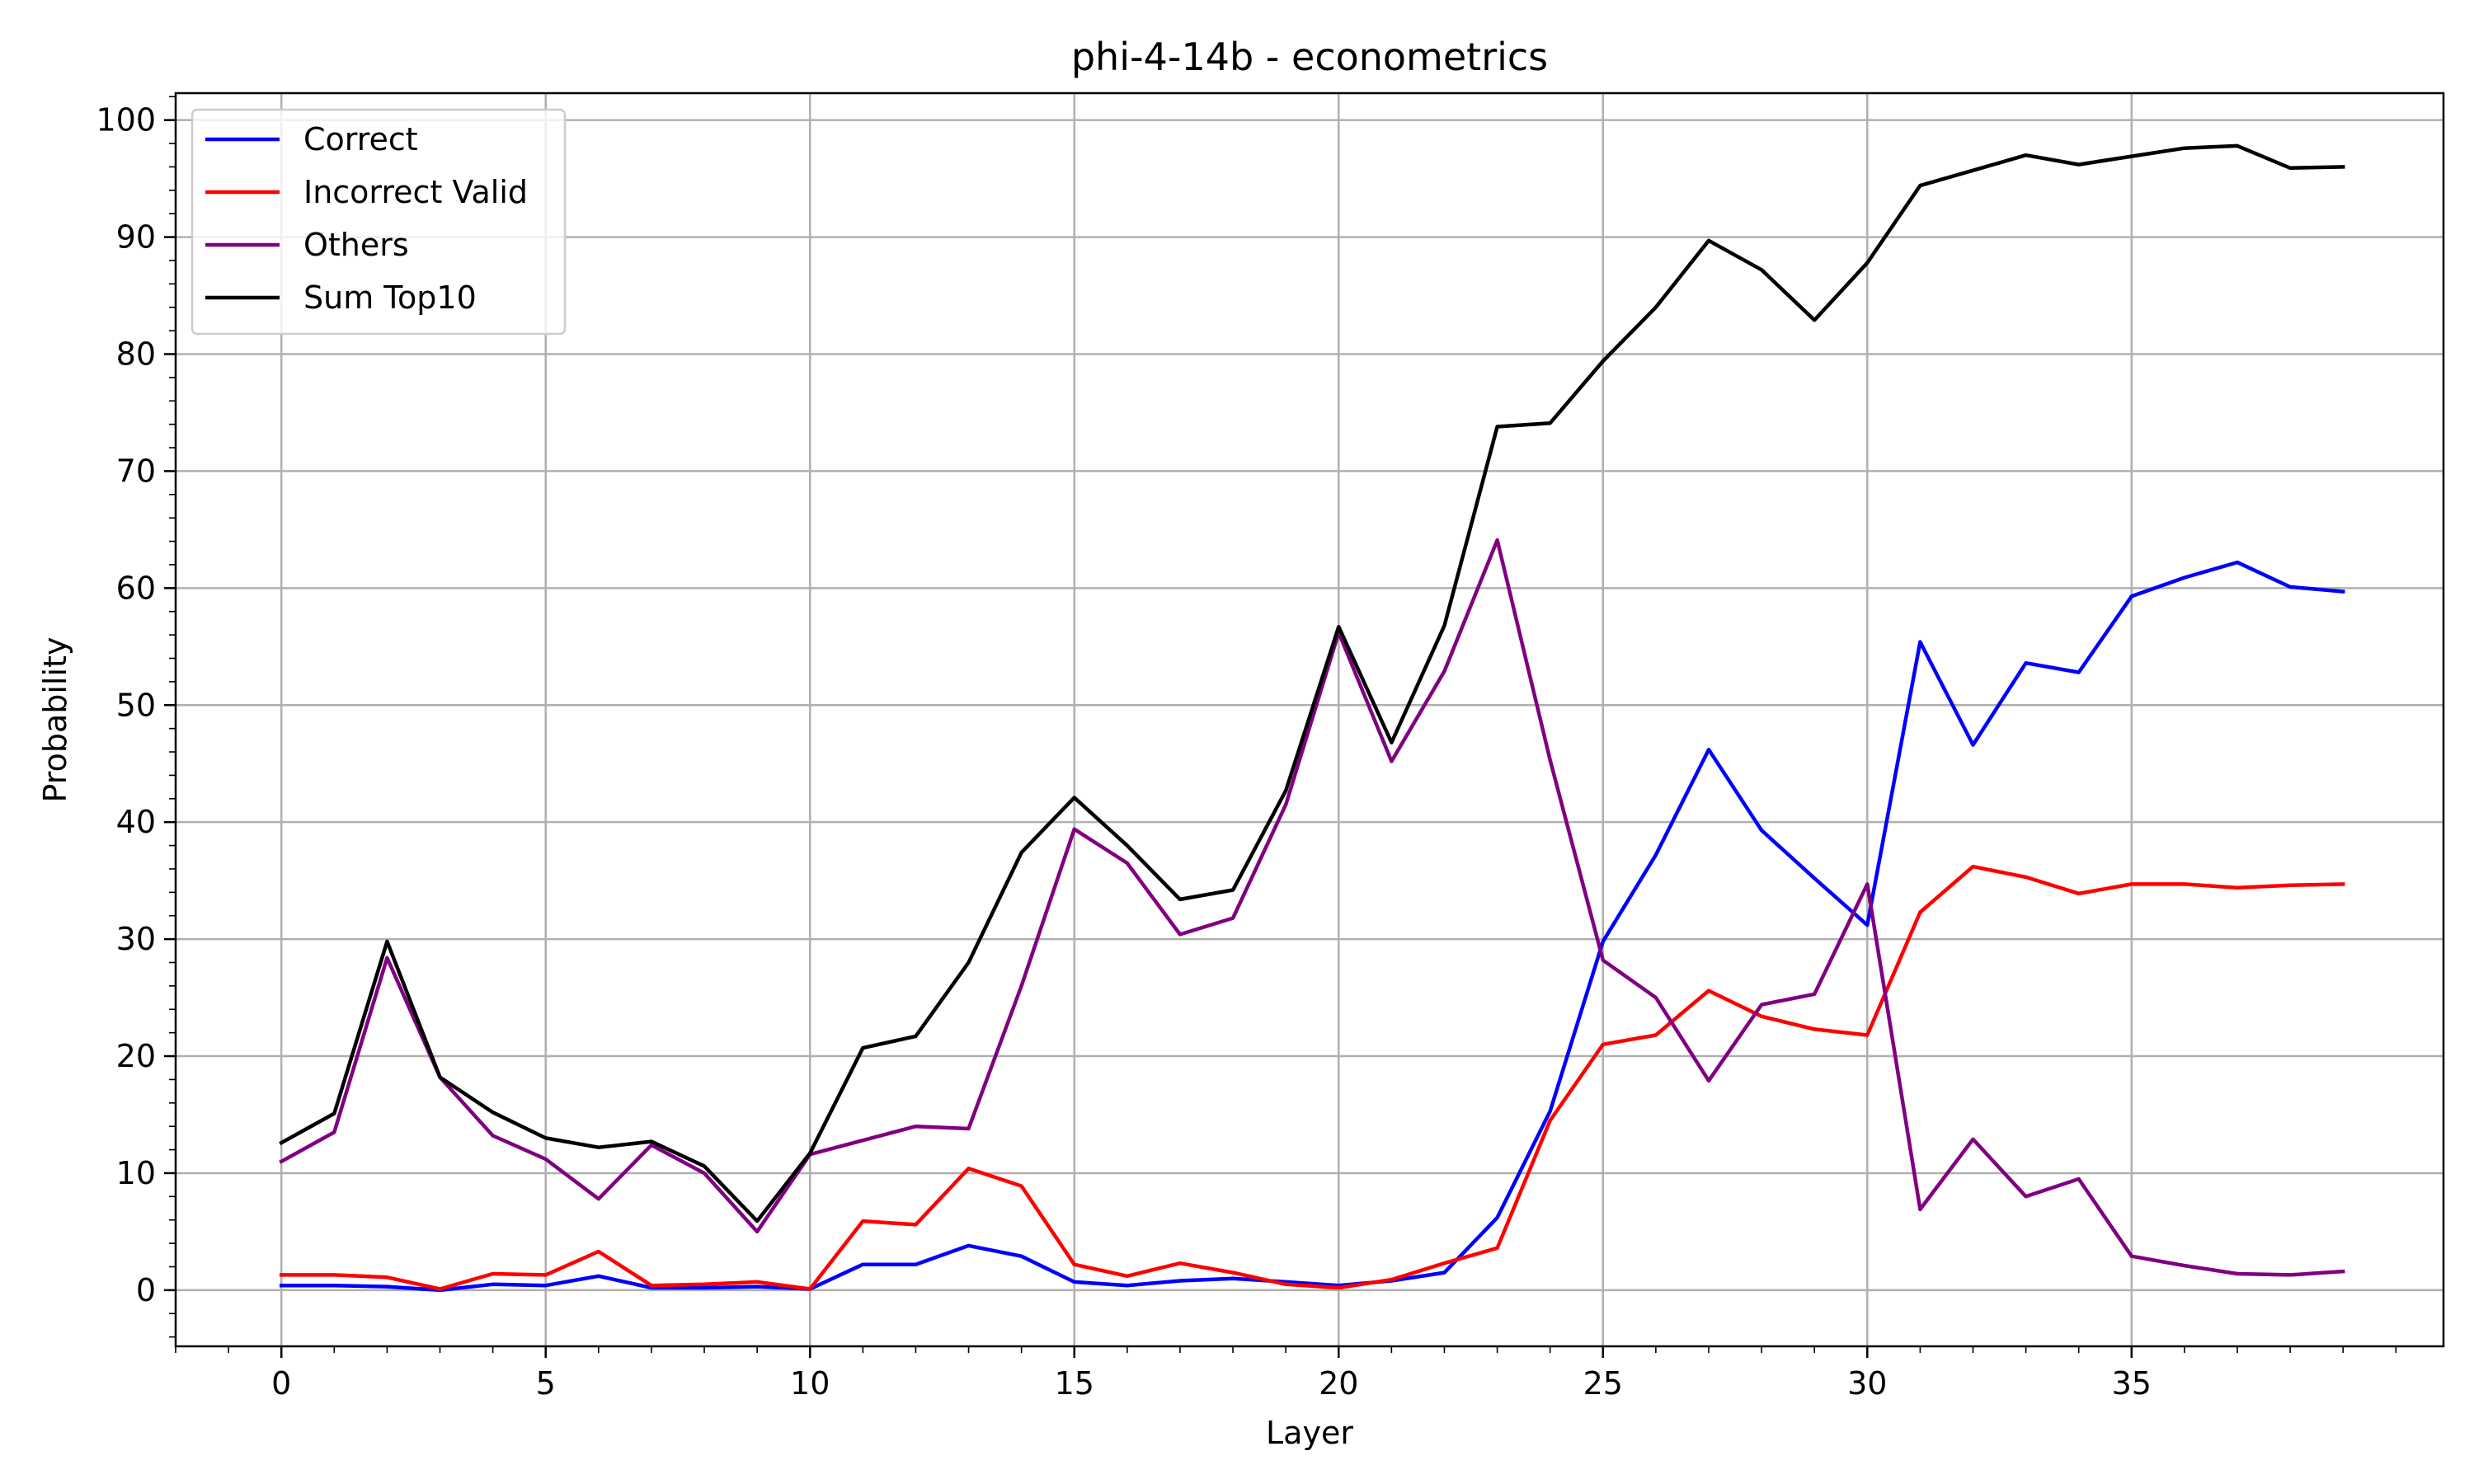 The image size is (2474, 1484). I want to click on legend-label: Sum Top10, so click(390, 297).